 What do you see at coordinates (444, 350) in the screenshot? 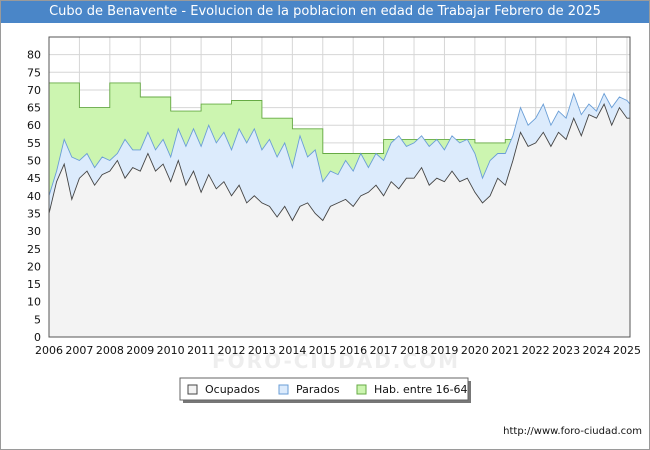
I see `x-tick-label: 2019` at bounding box center [444, 350].